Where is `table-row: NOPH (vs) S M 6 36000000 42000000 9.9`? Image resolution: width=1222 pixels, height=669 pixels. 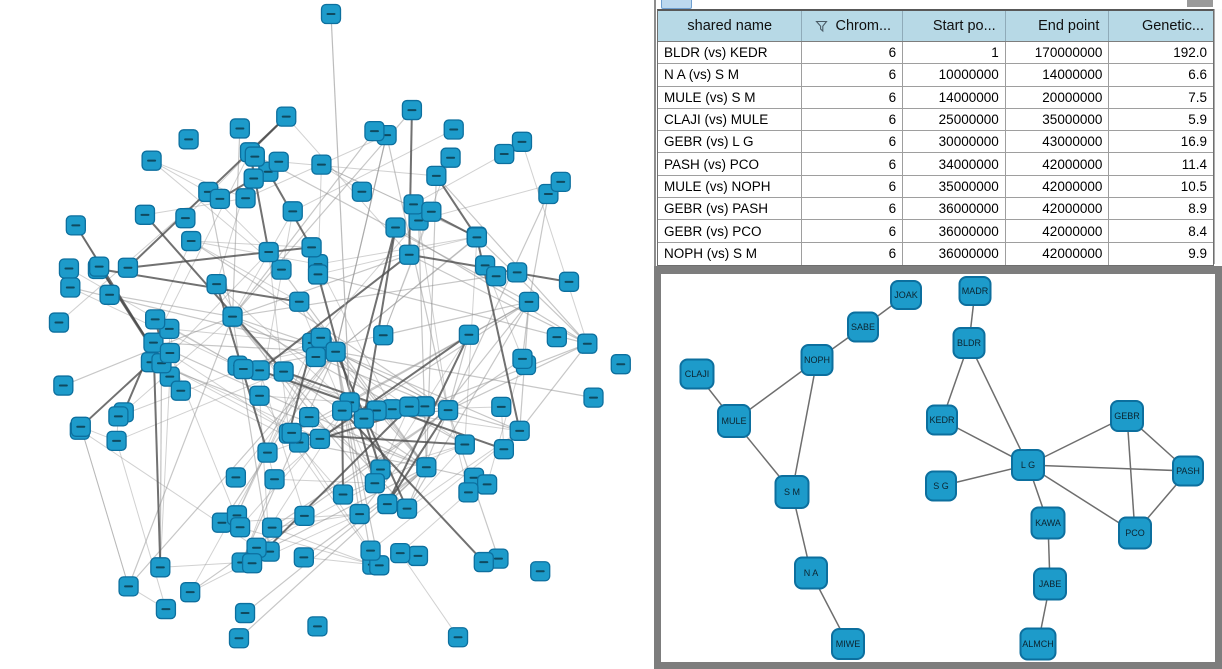 table-row: NOPH (vs) S M 6 36000000 42000000 9.9 is located at coordinates (935, 253).